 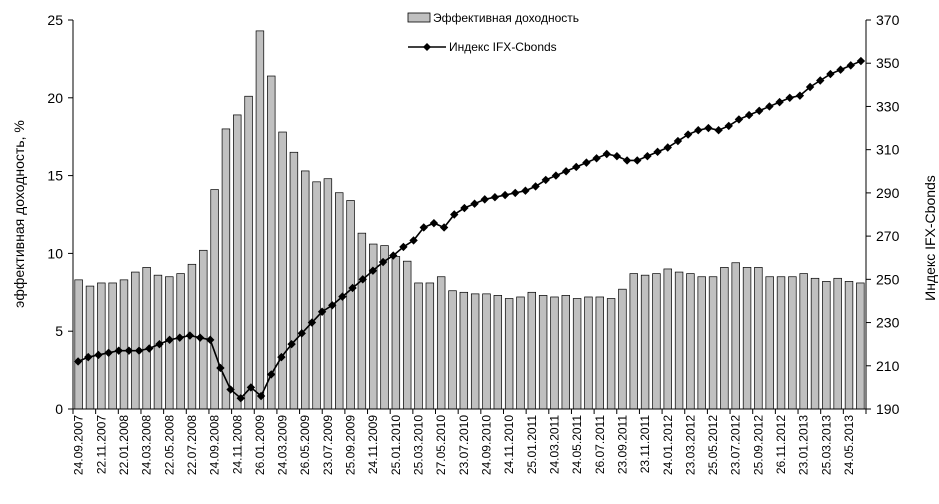 I want to click on x-tick-label: 24.03.2011, so click(x=554, y=444).